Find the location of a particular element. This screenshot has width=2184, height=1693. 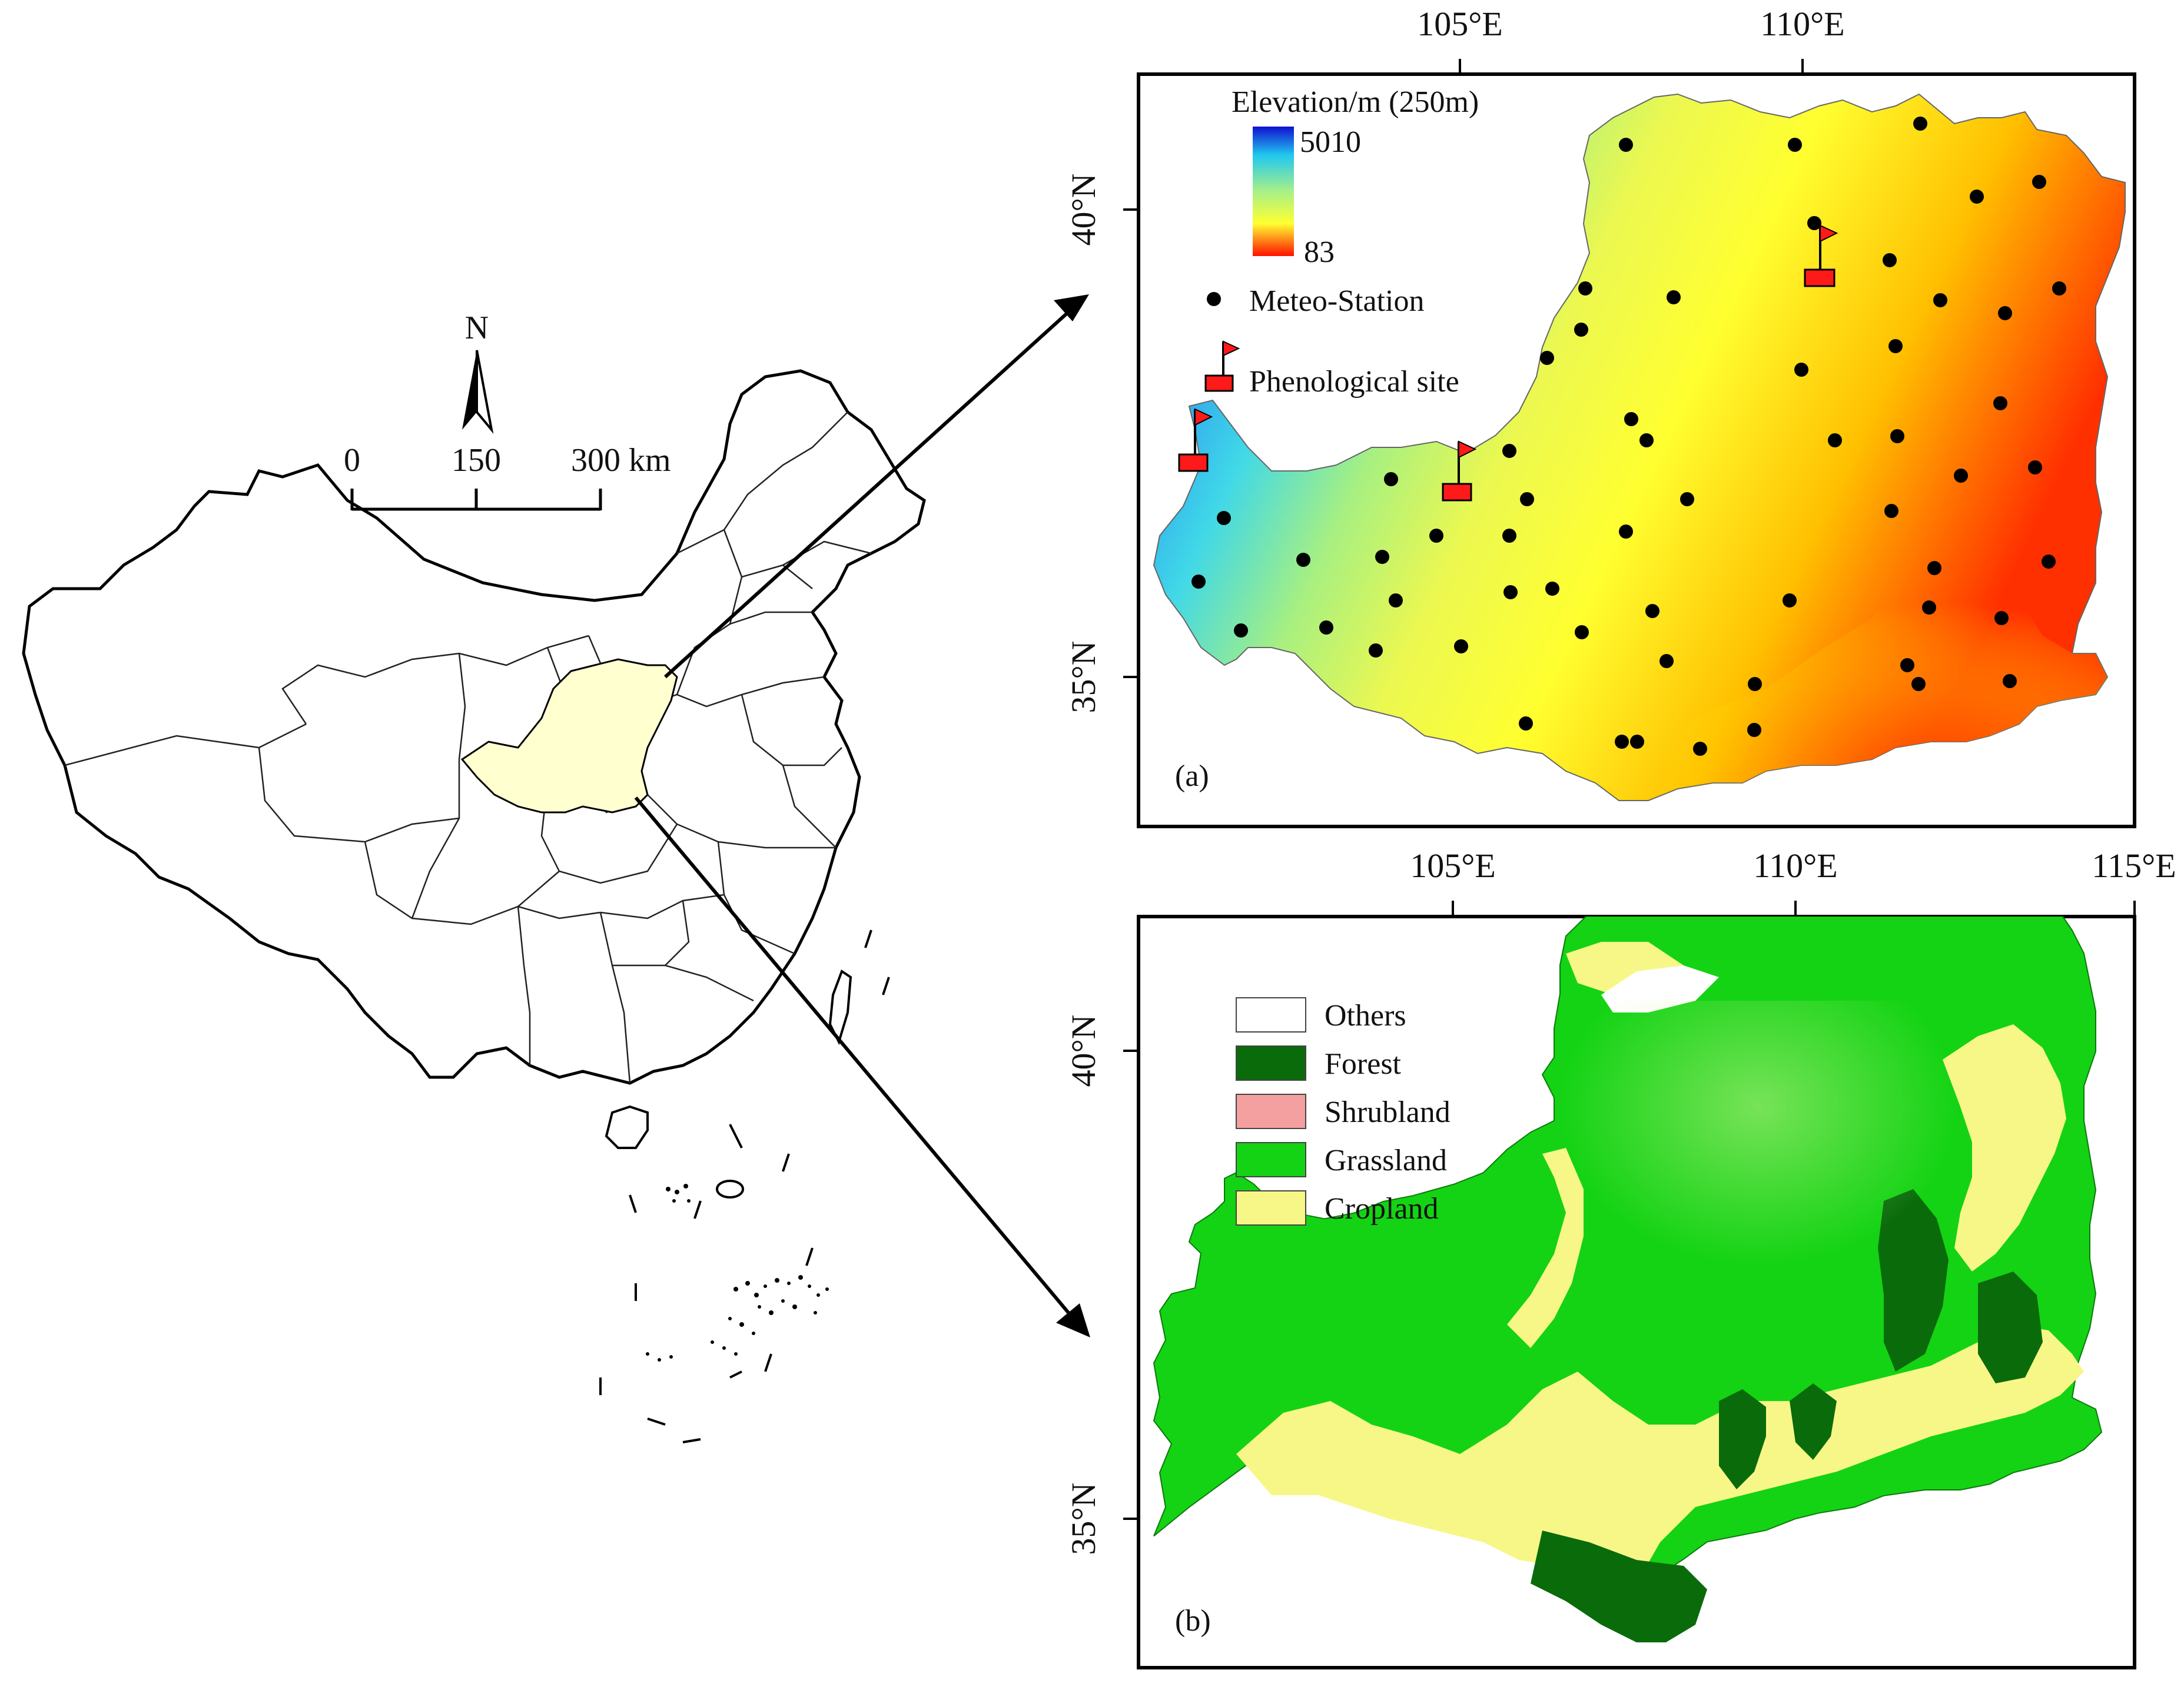

a-lon-105: 105°E is located at coordinates (1460, 24).